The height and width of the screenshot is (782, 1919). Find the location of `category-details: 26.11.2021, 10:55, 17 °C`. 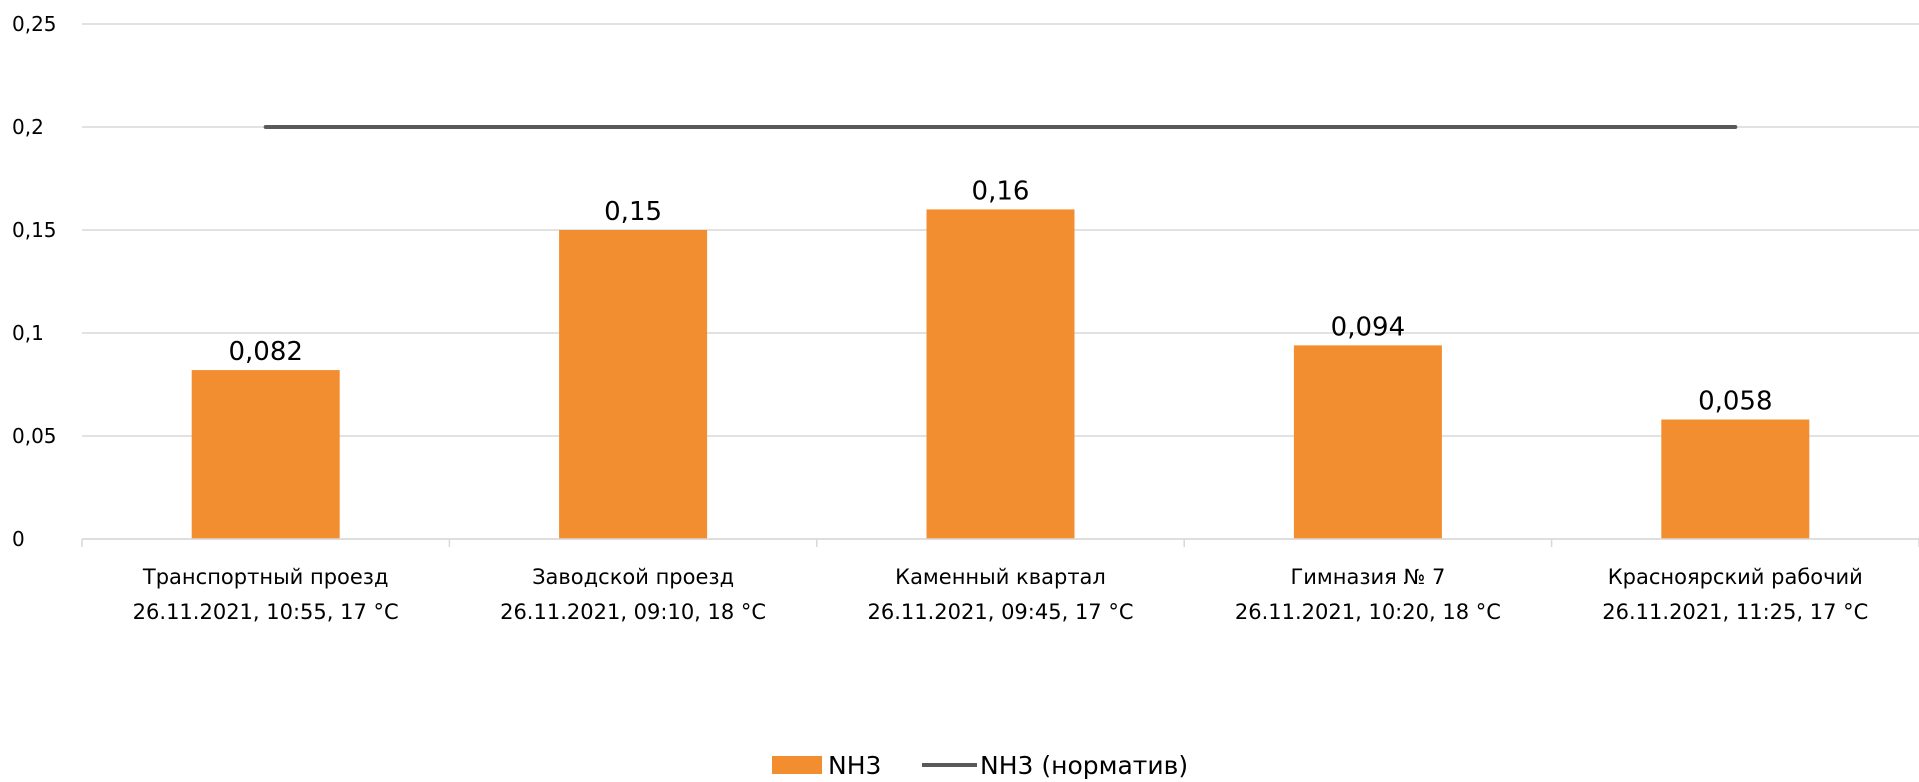

category-details: 26.11.2021, 10:55, 17 °C is located at coordinates (266, 612).